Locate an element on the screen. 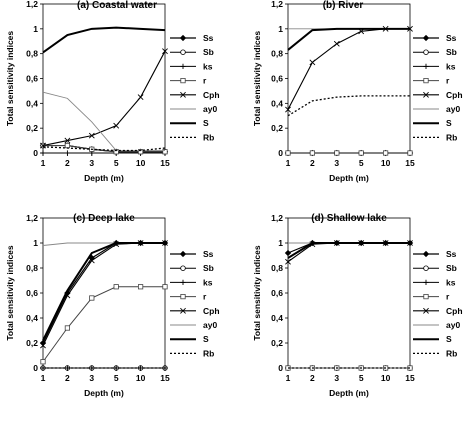  legend: Ss Sb ks r Cph ay0 S Rb is located at coordinates (438, 303).